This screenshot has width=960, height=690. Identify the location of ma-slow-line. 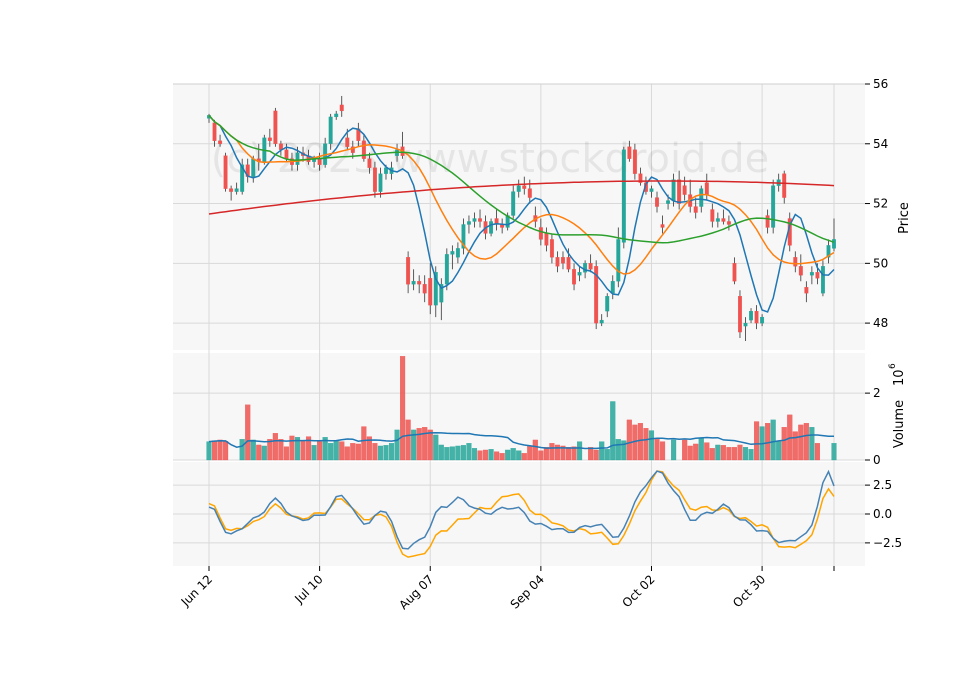
(521, 179).